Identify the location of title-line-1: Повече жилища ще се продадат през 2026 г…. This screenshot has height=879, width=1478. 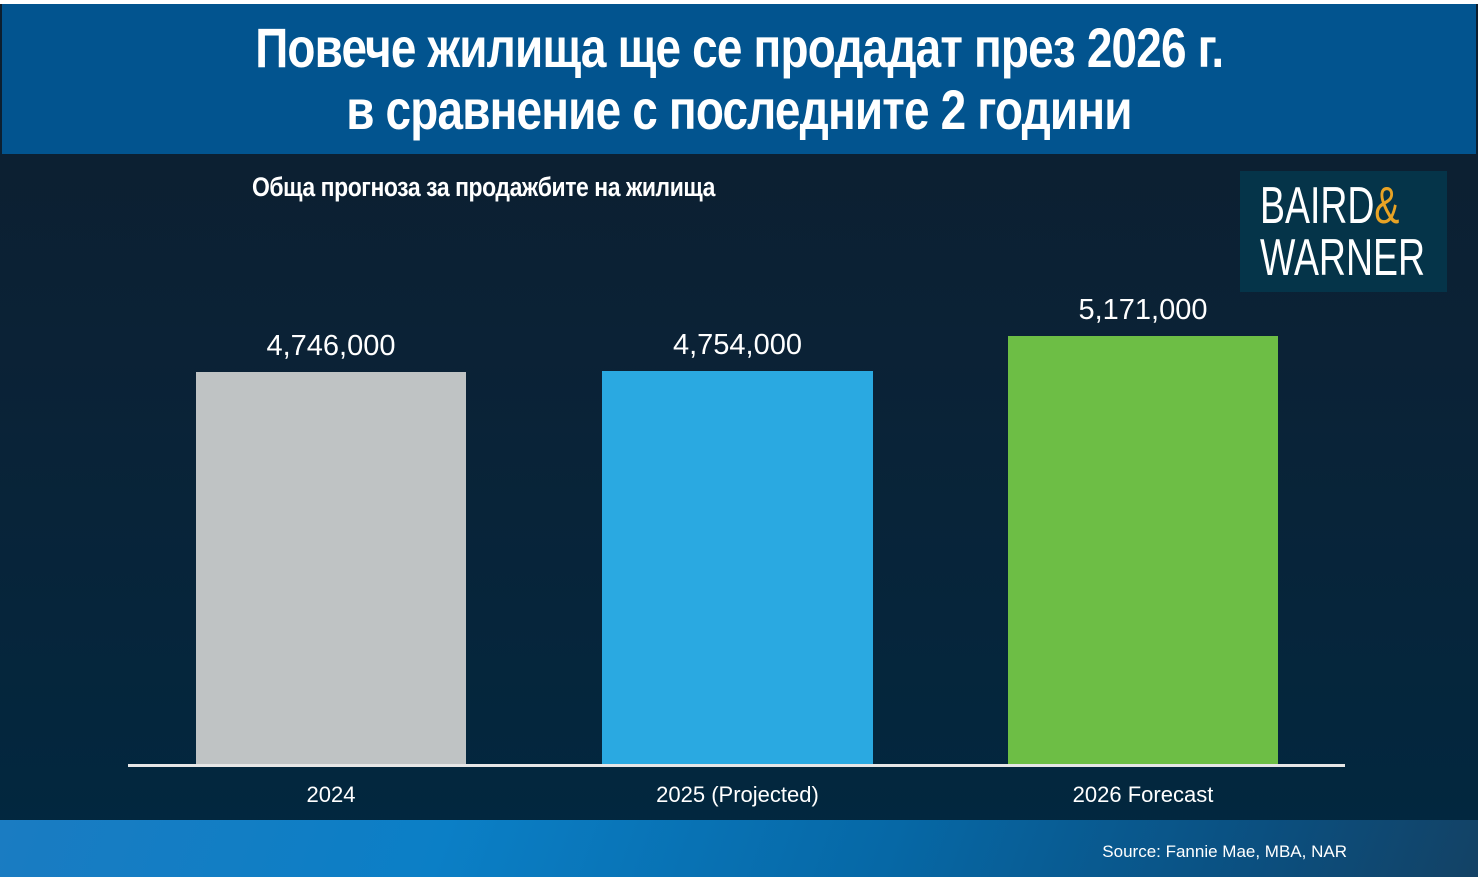
(739, 47).